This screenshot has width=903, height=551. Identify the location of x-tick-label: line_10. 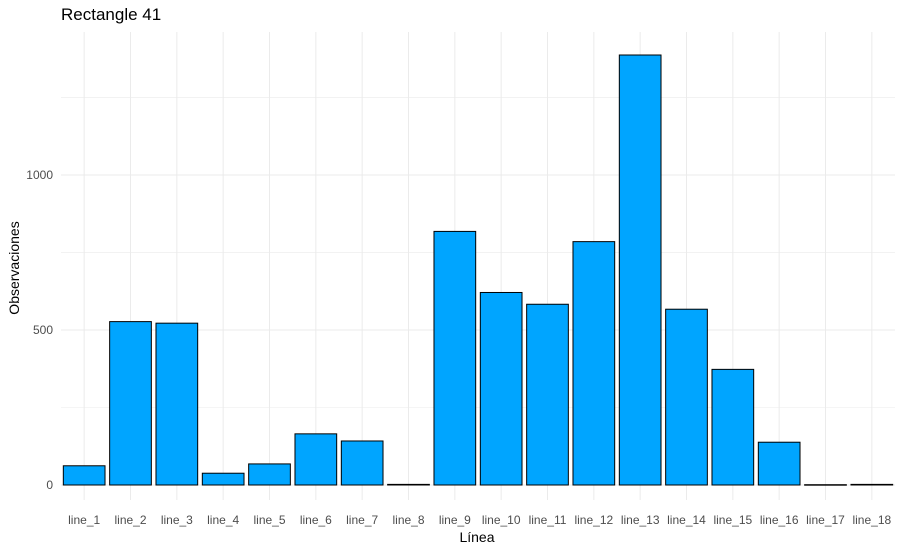
(501, 520).